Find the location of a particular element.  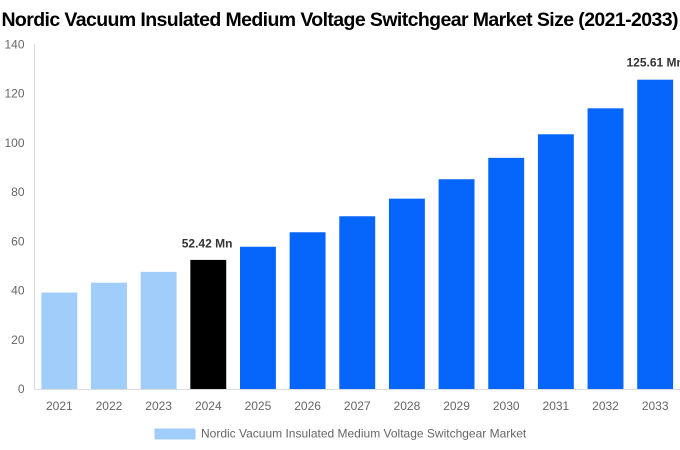

svg-text: 2026 is located at coordinates (307, 406).